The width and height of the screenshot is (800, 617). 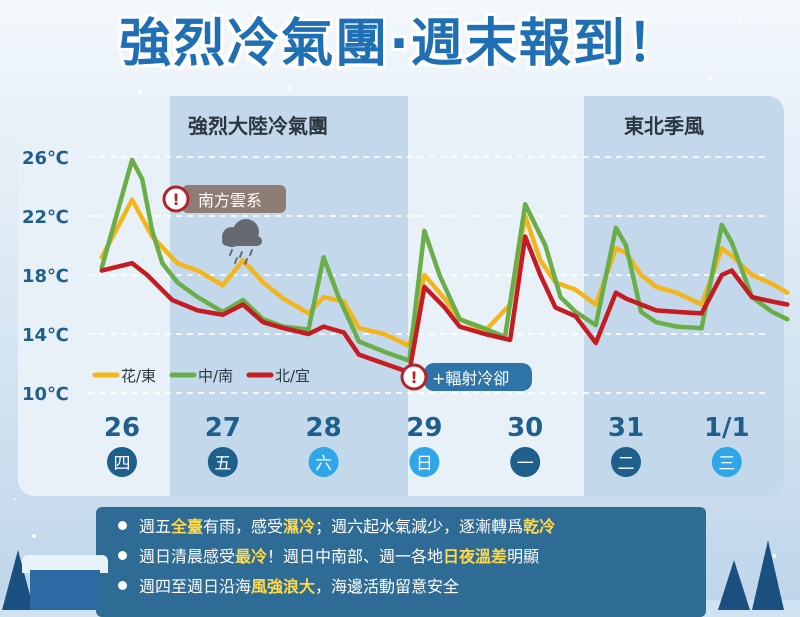 What do you see at coordinates (251, 556) in the screenshot?
I see `highlight-text: 最冷` at bounding box center [251, 556].